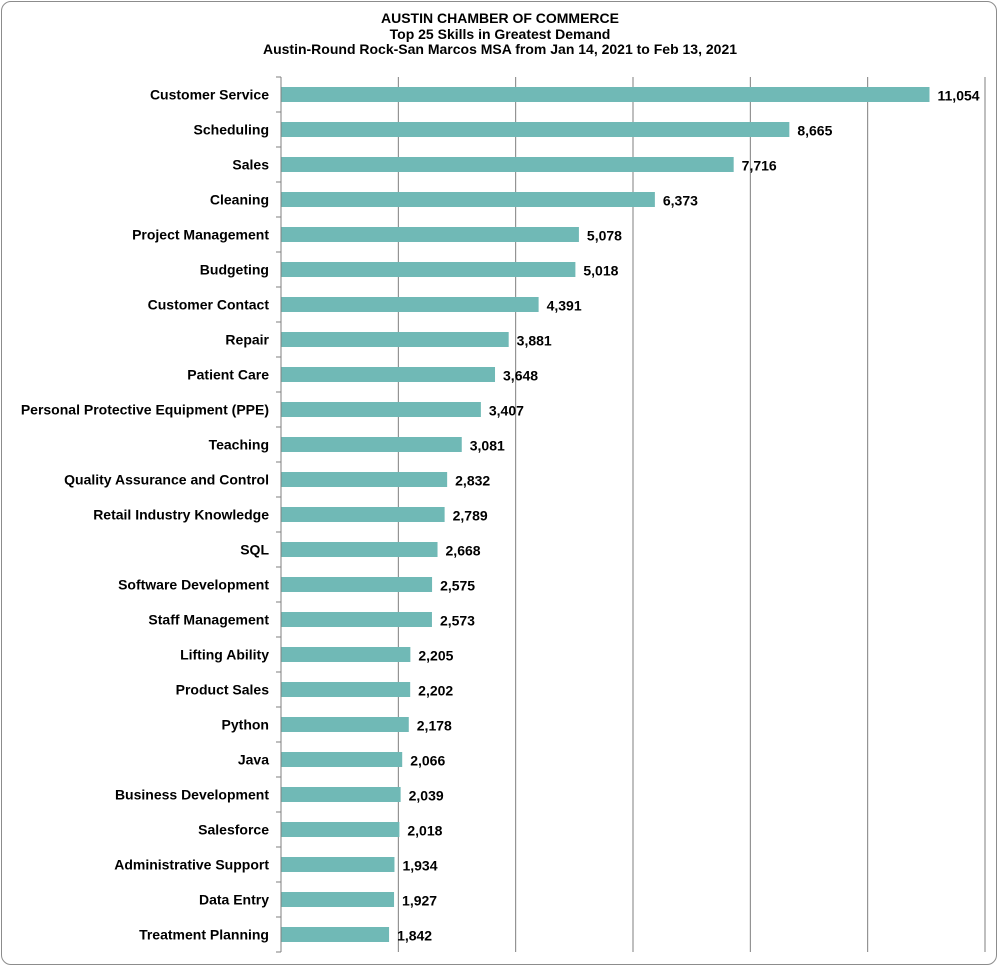 The width and height of the screenshot is (1000, 968). What do you see at coordinates (419, 866) in the screenshot?
I see `value-label: 1,934` at bounding box center [419, 866].